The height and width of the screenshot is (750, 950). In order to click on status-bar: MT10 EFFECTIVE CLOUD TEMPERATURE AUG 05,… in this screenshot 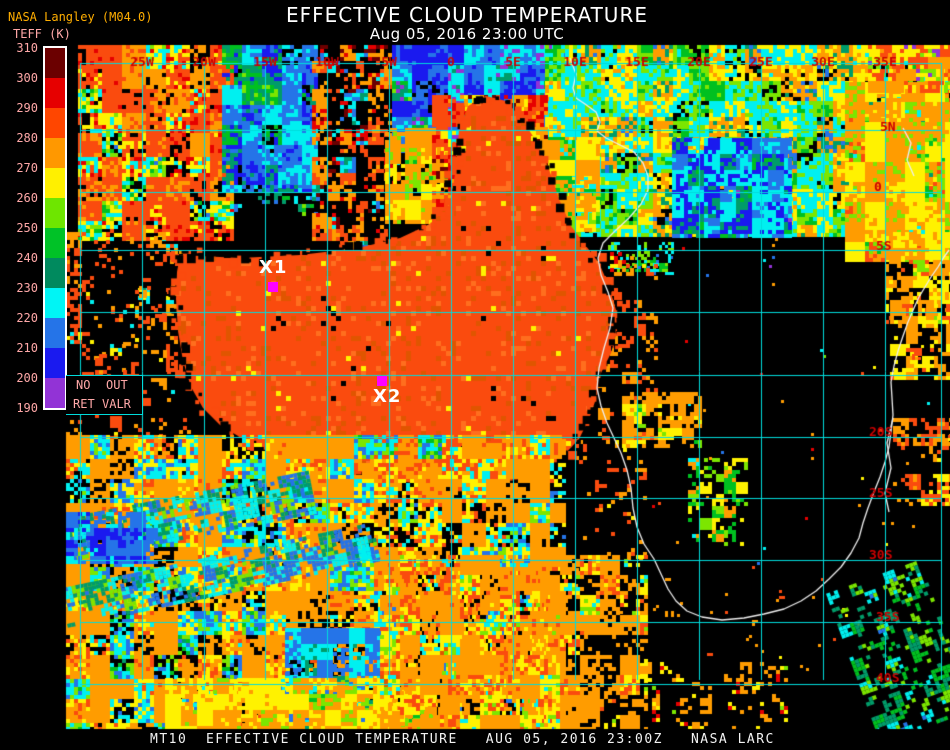, I will do `click(462, 739)`.